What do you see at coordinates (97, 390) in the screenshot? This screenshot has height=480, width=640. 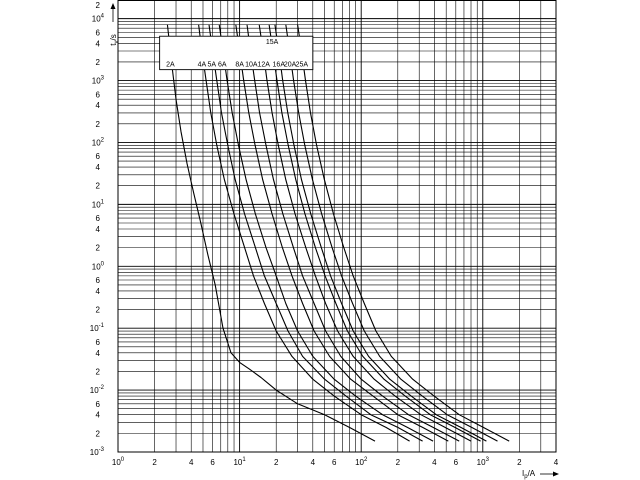 I see `y-decade-label: 10-2` at bounding box center [97, 390].